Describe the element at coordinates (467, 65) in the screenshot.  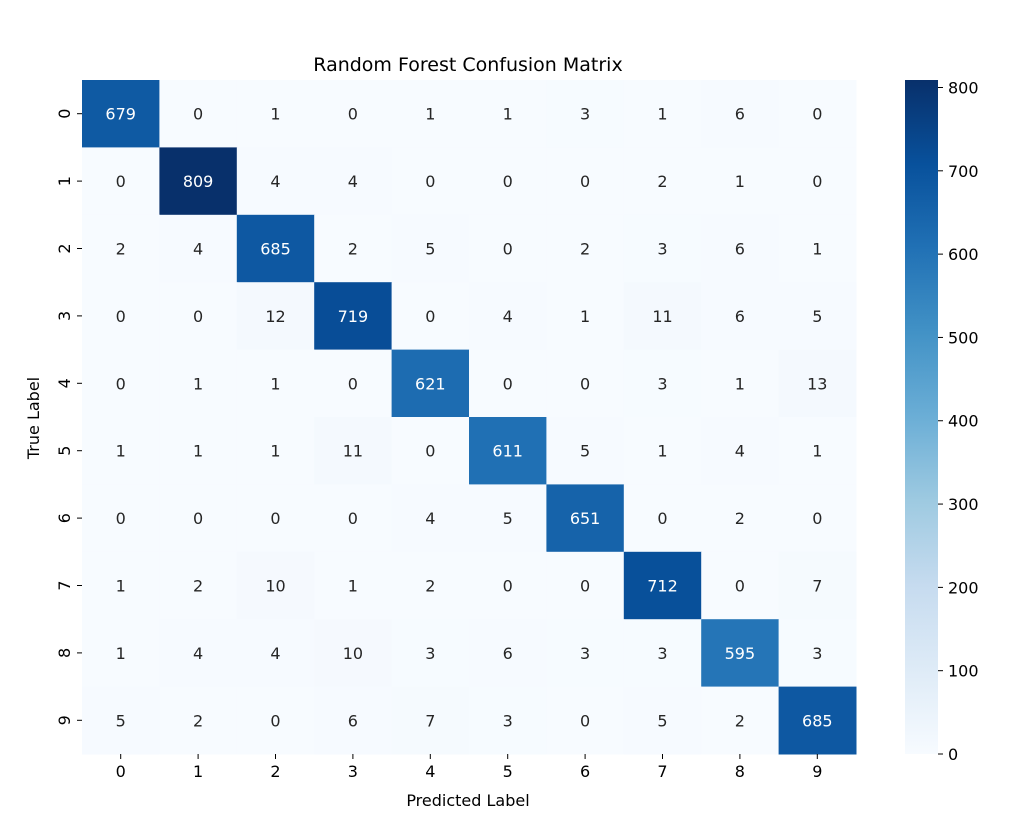
I see `chart-title: Random Forest Confusion Matrix` at that location.